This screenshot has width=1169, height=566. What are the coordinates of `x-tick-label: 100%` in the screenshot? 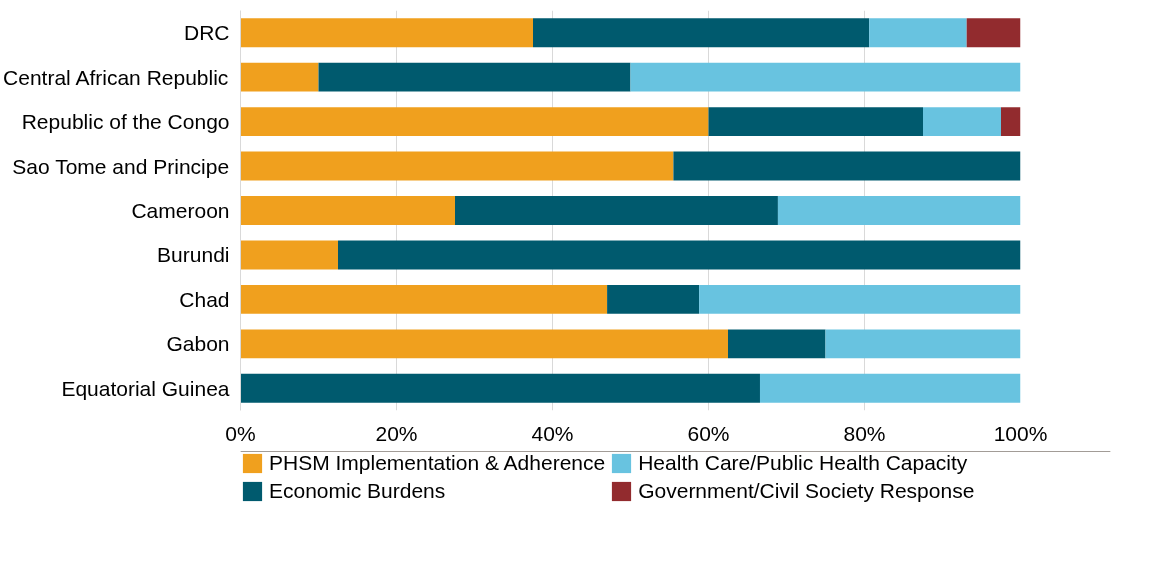 It's located at (1020, 433).